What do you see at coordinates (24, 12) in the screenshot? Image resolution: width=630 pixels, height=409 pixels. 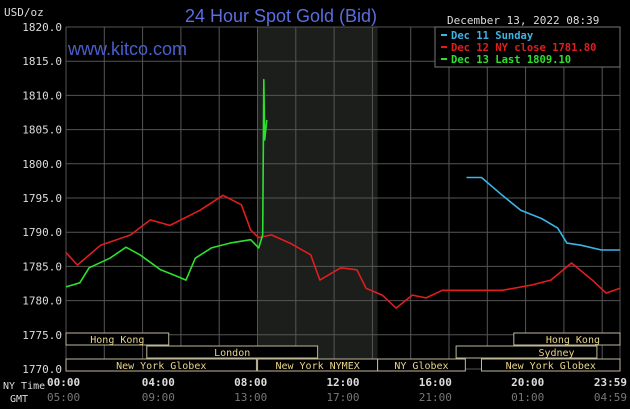 I see `y-axis-unit-label: USD/oz` at bounding box center [24, 12].